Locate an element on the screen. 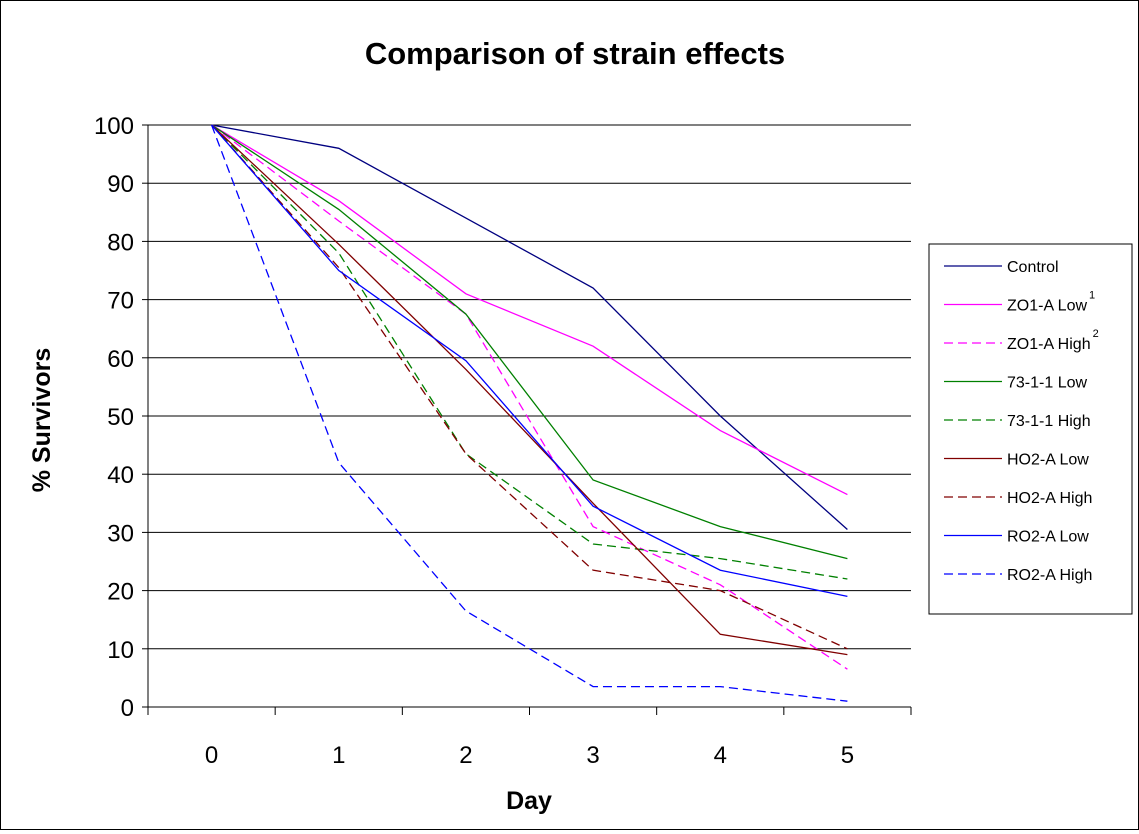 The height and width of the screenshot is (834, 1139). legend-label: 73-1-1 High is located at coordinates (1049, 421).